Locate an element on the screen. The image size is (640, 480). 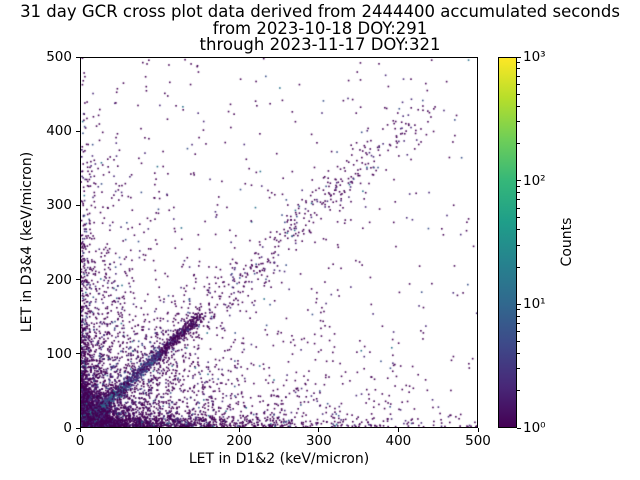
y-axis-label: LET in D3&4 (keV/micron) is located at coordinates (27, 242).